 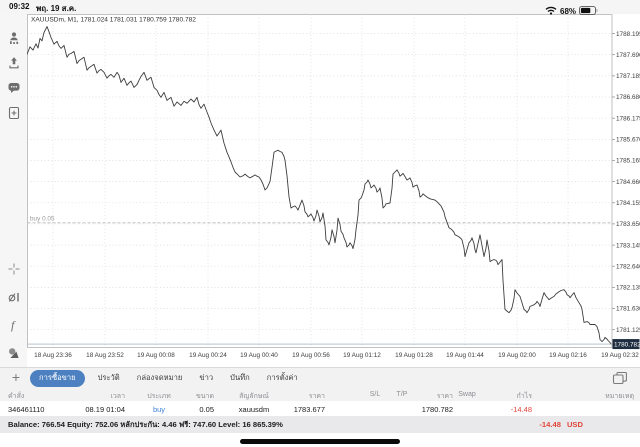 I want to click on graphics-icon, so click(x=13, y=353).